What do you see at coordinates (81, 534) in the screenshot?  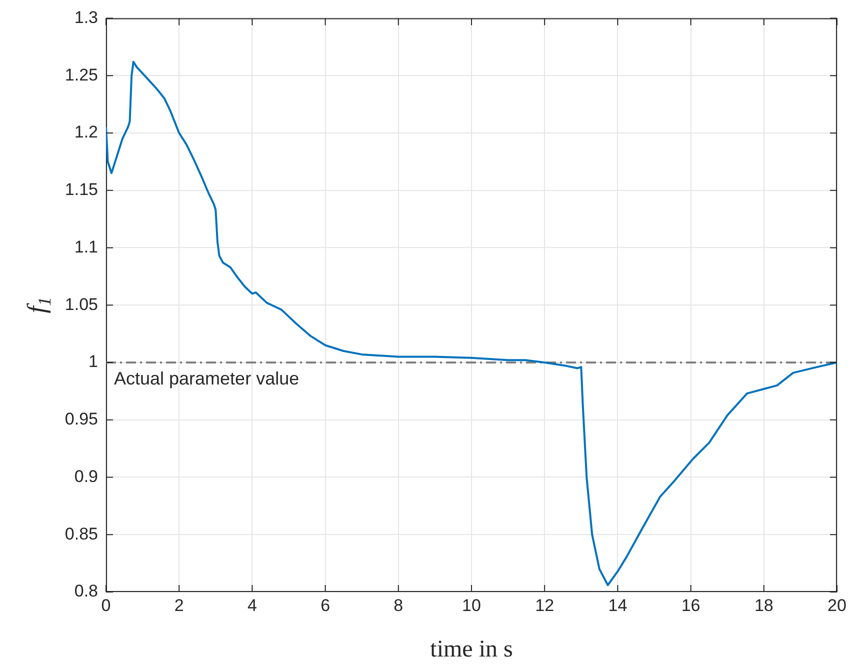 I see `y-tick-label: 0.85` at bounding box center [81, 534].